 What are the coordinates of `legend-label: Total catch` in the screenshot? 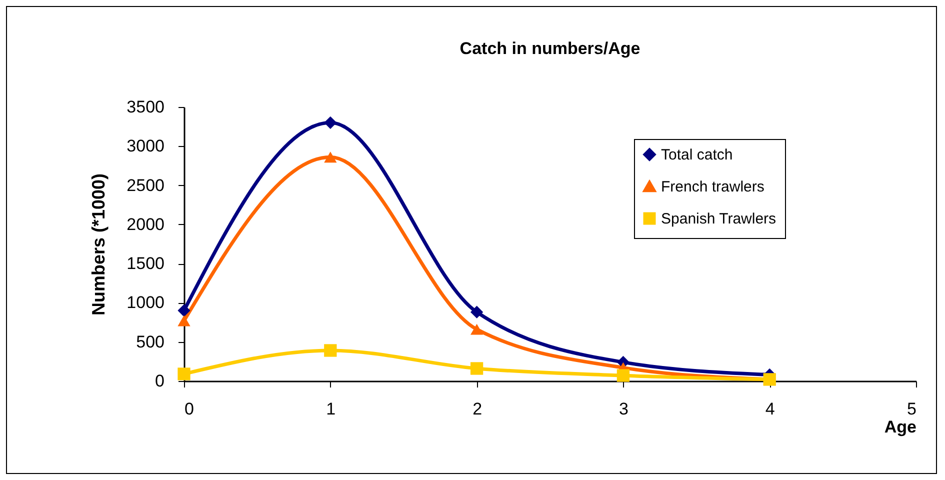 It's located at (697, 155).